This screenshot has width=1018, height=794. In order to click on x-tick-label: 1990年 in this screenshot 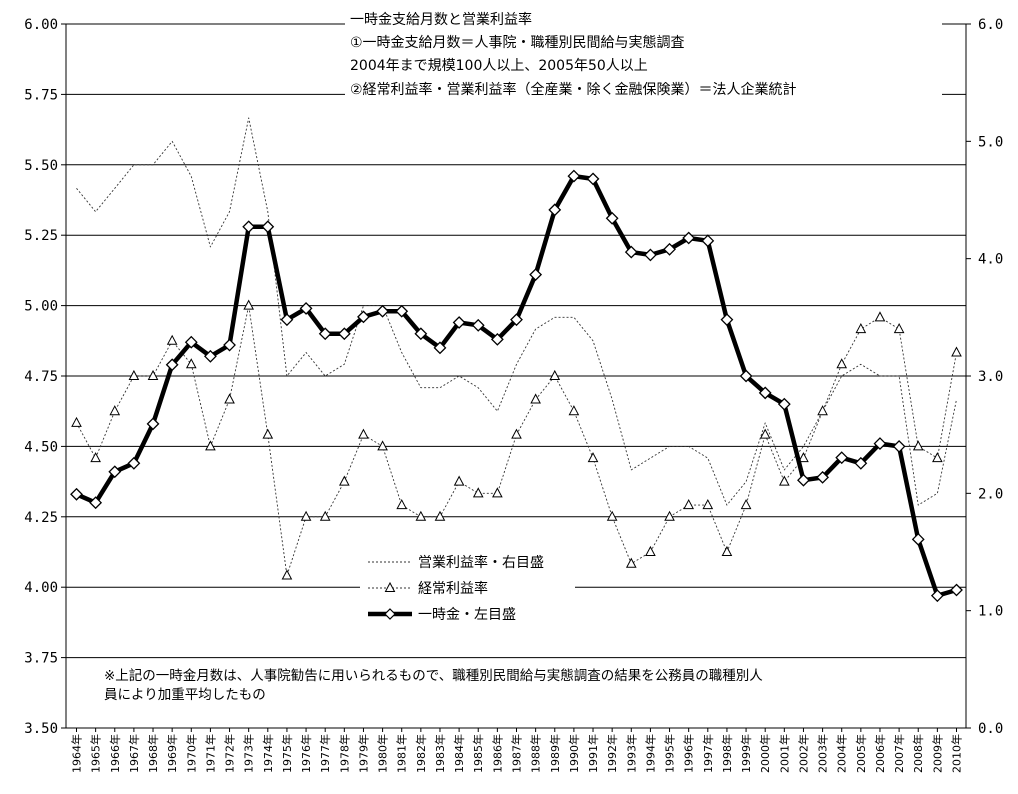, I will do `click(574, 753)`.